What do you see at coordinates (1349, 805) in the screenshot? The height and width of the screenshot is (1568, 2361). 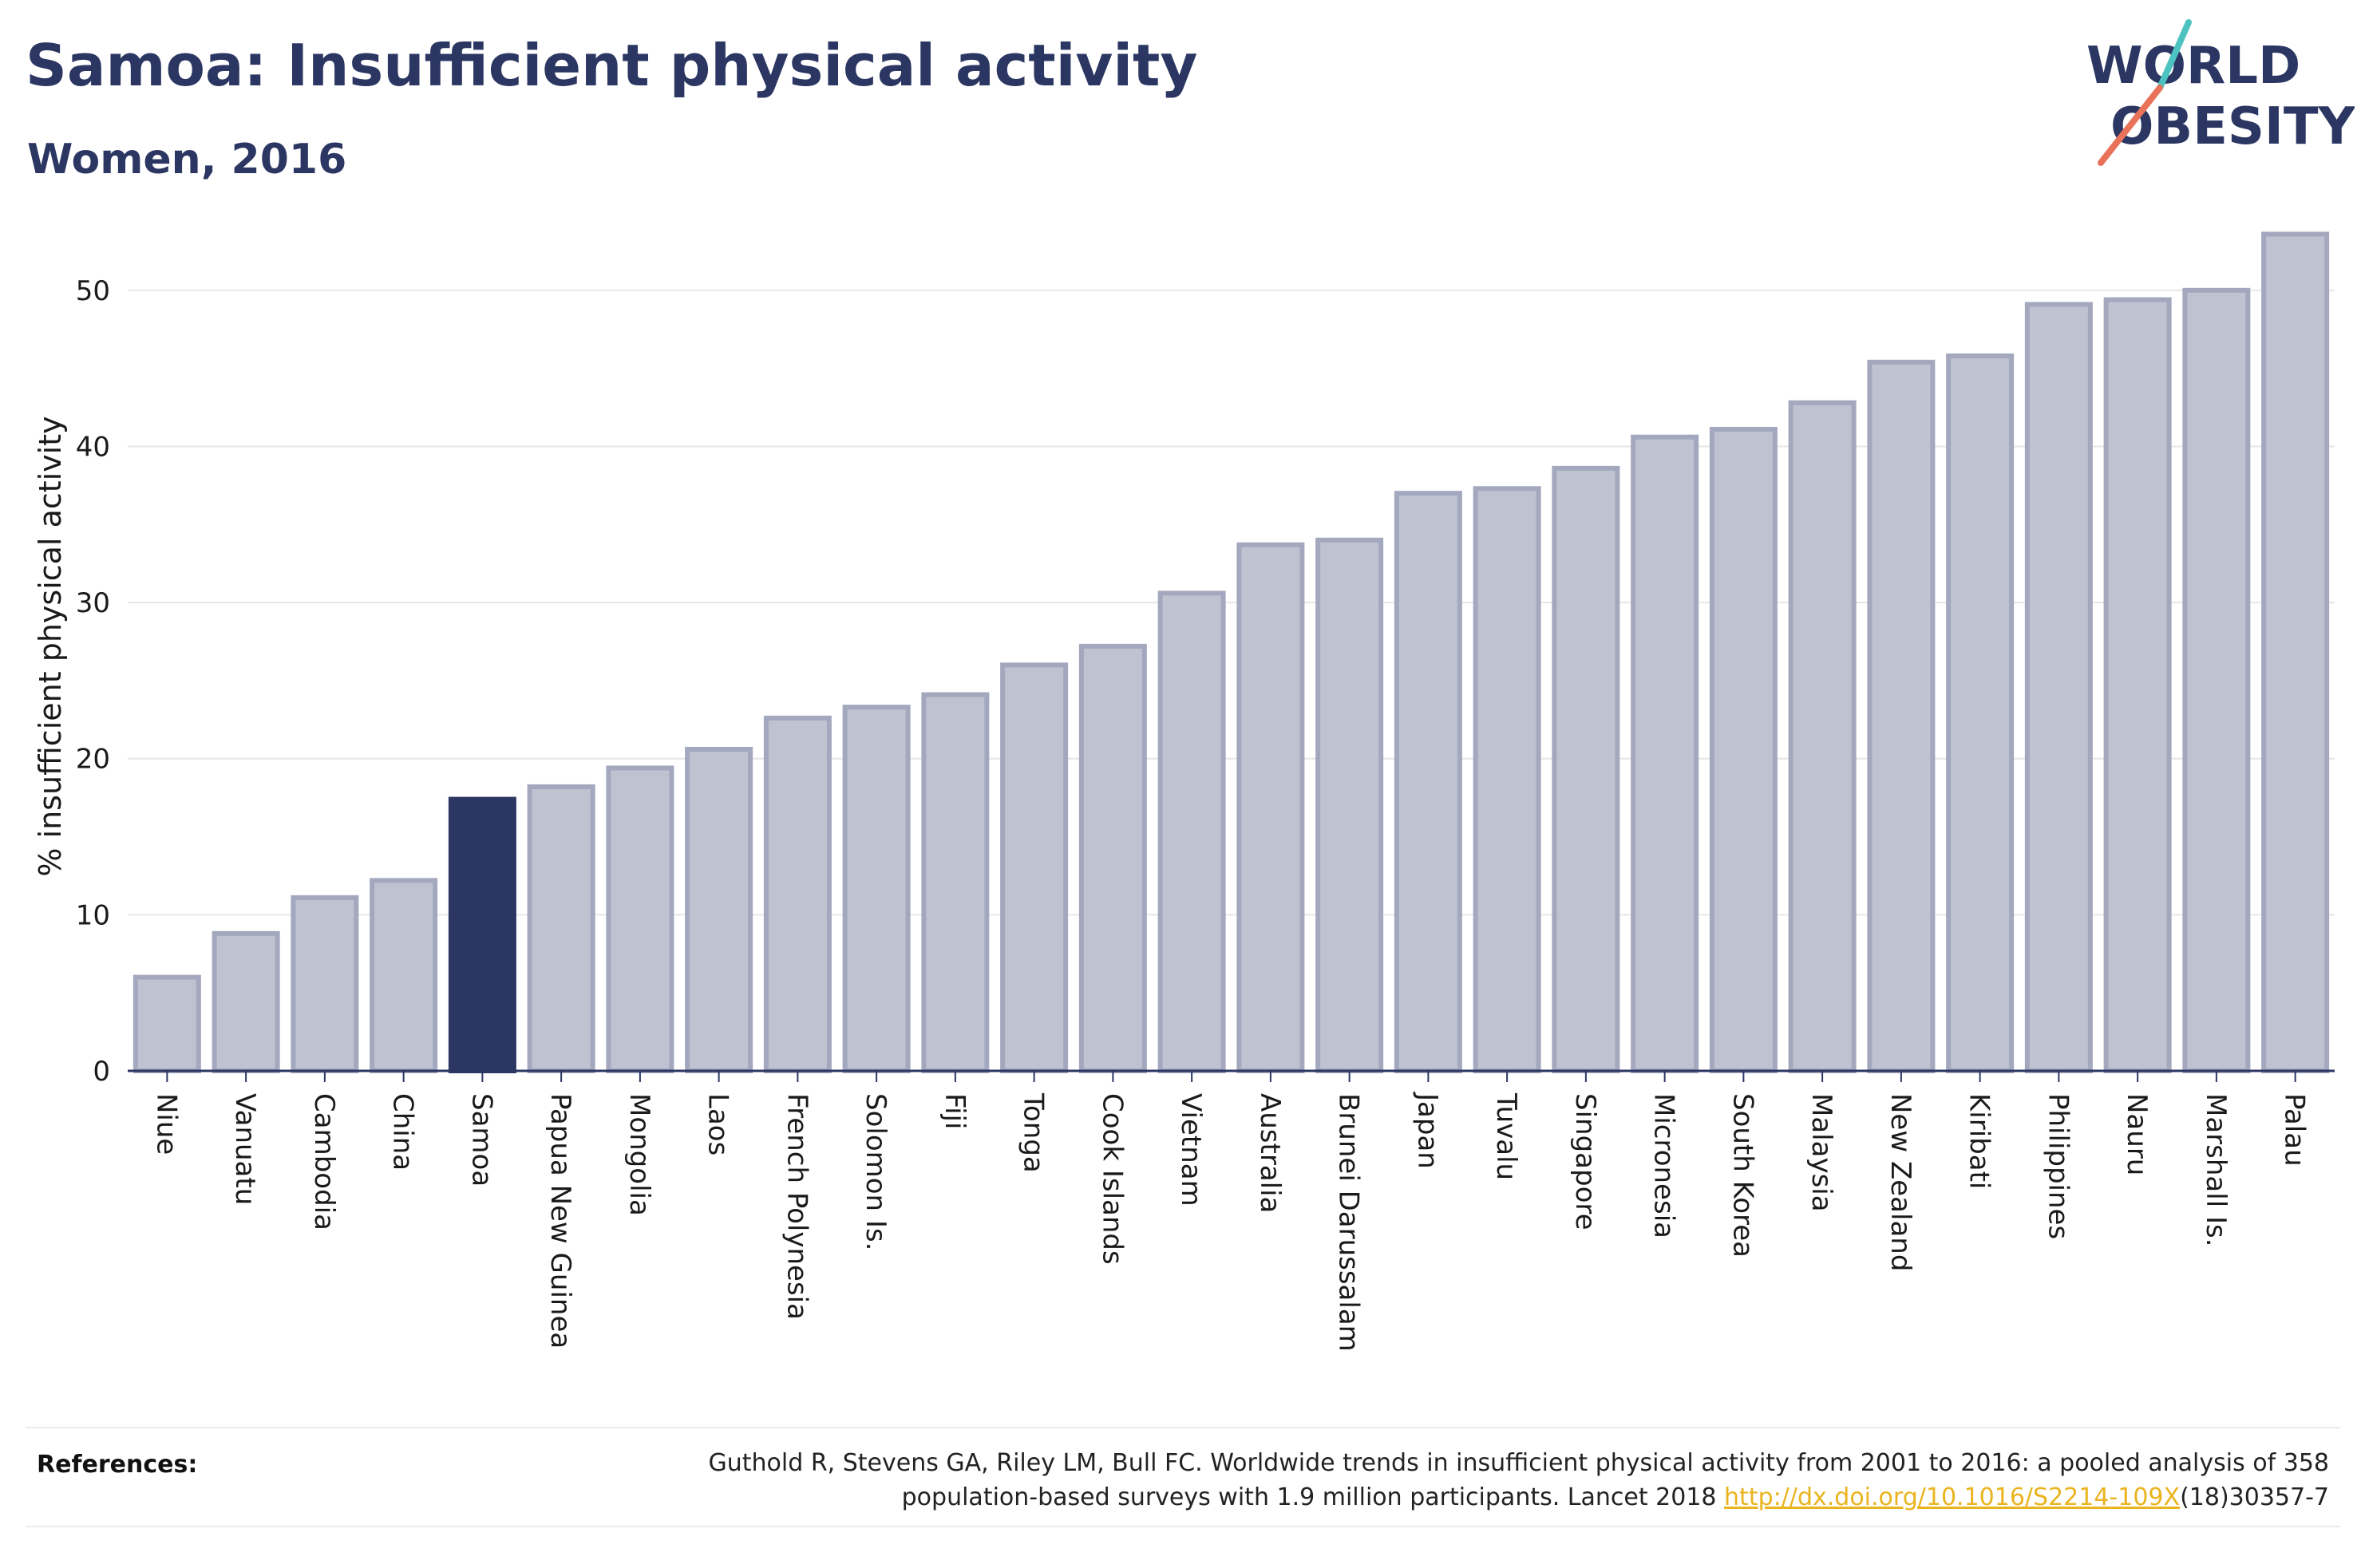 I see `bar-brunei-darussalam` at bounding box center [1349, 805].